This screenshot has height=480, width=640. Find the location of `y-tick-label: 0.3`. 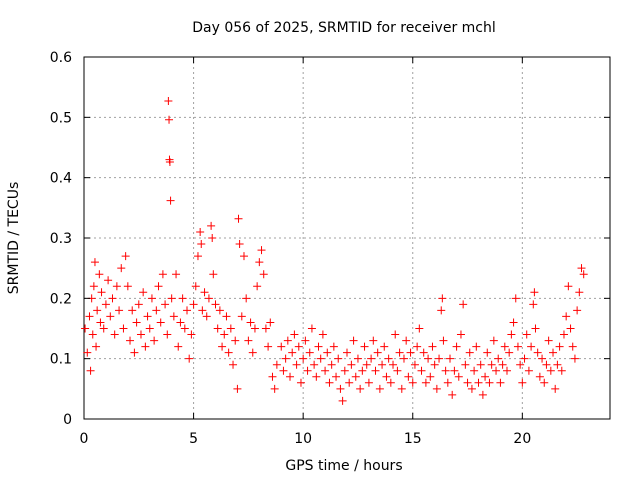

y-tick-label: 0.3 is located at coordinates (61, 239).